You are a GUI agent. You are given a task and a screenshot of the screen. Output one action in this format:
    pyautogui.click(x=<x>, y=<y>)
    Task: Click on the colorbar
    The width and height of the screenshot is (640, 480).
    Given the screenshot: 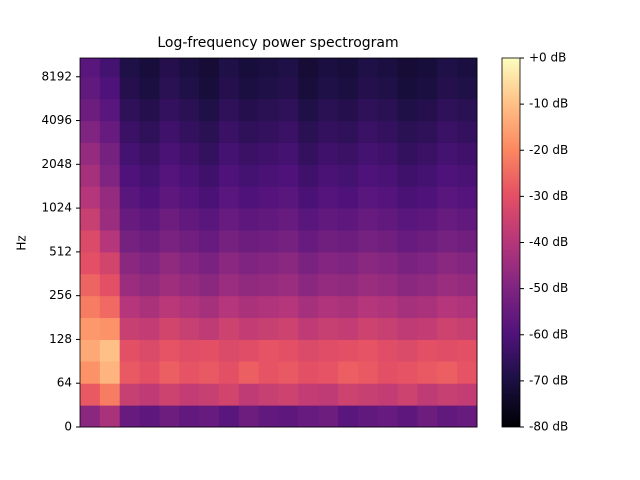 What is the action you would take?
    pyautogui.click(x=511, y=242)
    